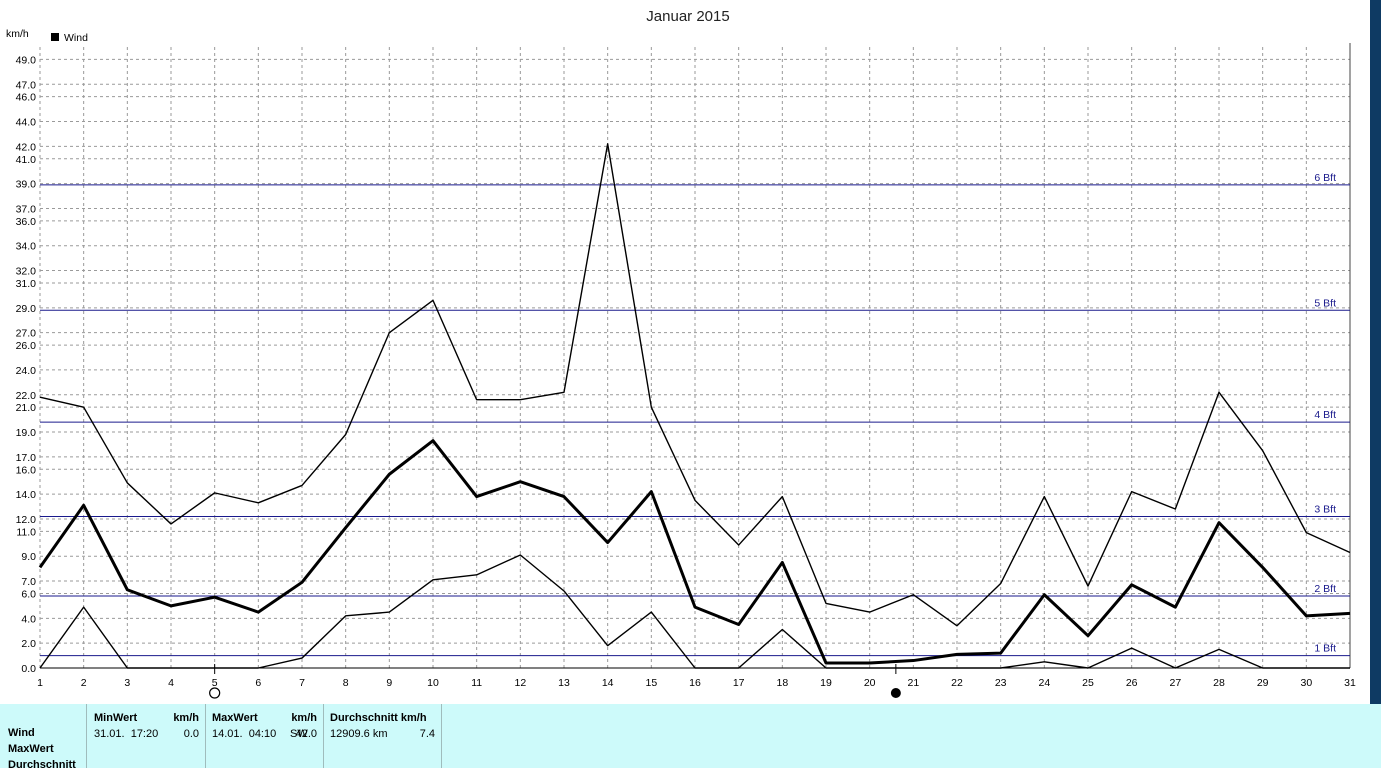 Image resolution: width=1381 pixels, height=771 pixels. I want to click on y-tick-label: 31.0, so click(26, 284).